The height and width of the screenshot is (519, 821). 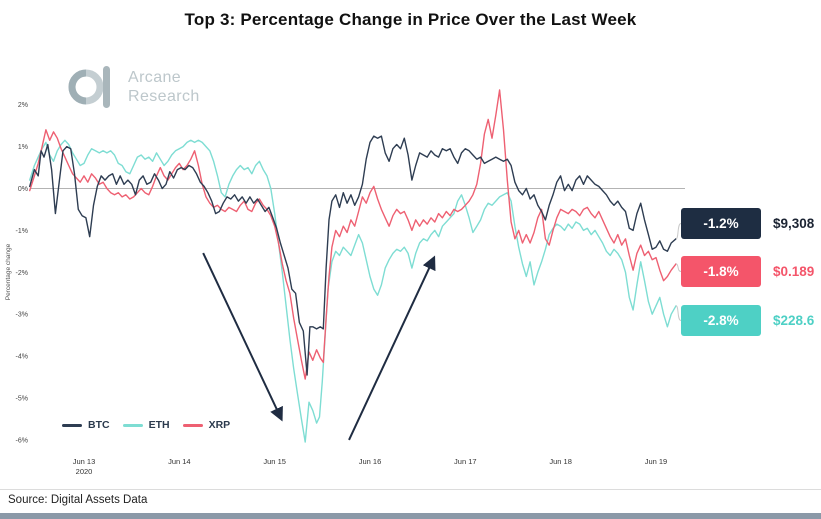 I want to click on y-tick-label: 1%, so click(x=23, y=147).